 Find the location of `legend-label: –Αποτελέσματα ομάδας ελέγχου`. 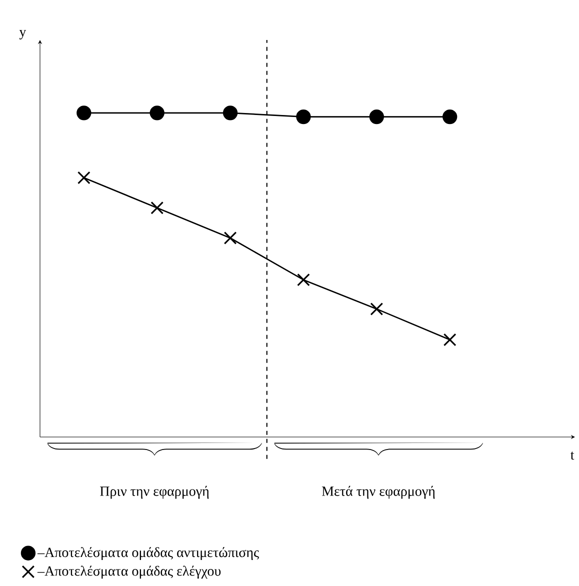

legend-label: –Αποτελέσματα ομάδας ελέγχου is located at coordinates (129, 572).